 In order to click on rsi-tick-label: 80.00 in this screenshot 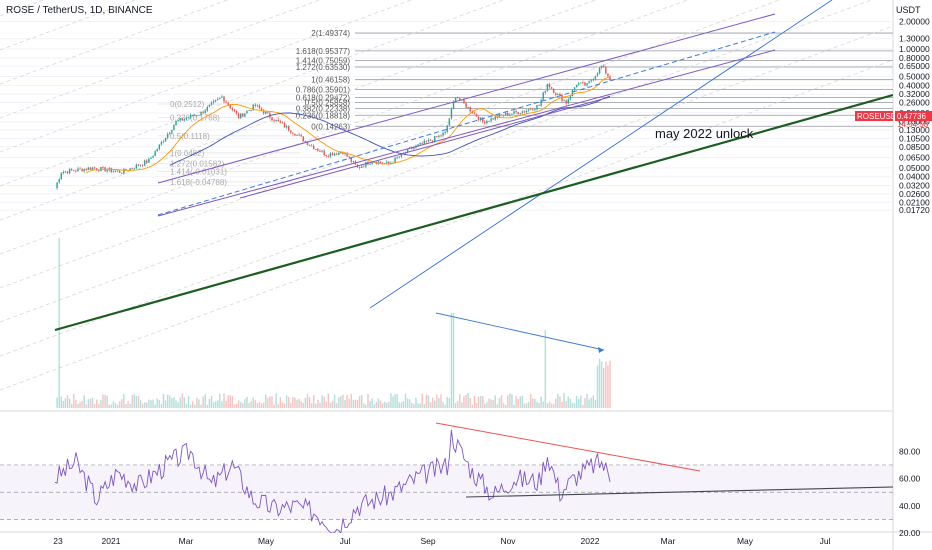, I will do `click(910, 451)`.